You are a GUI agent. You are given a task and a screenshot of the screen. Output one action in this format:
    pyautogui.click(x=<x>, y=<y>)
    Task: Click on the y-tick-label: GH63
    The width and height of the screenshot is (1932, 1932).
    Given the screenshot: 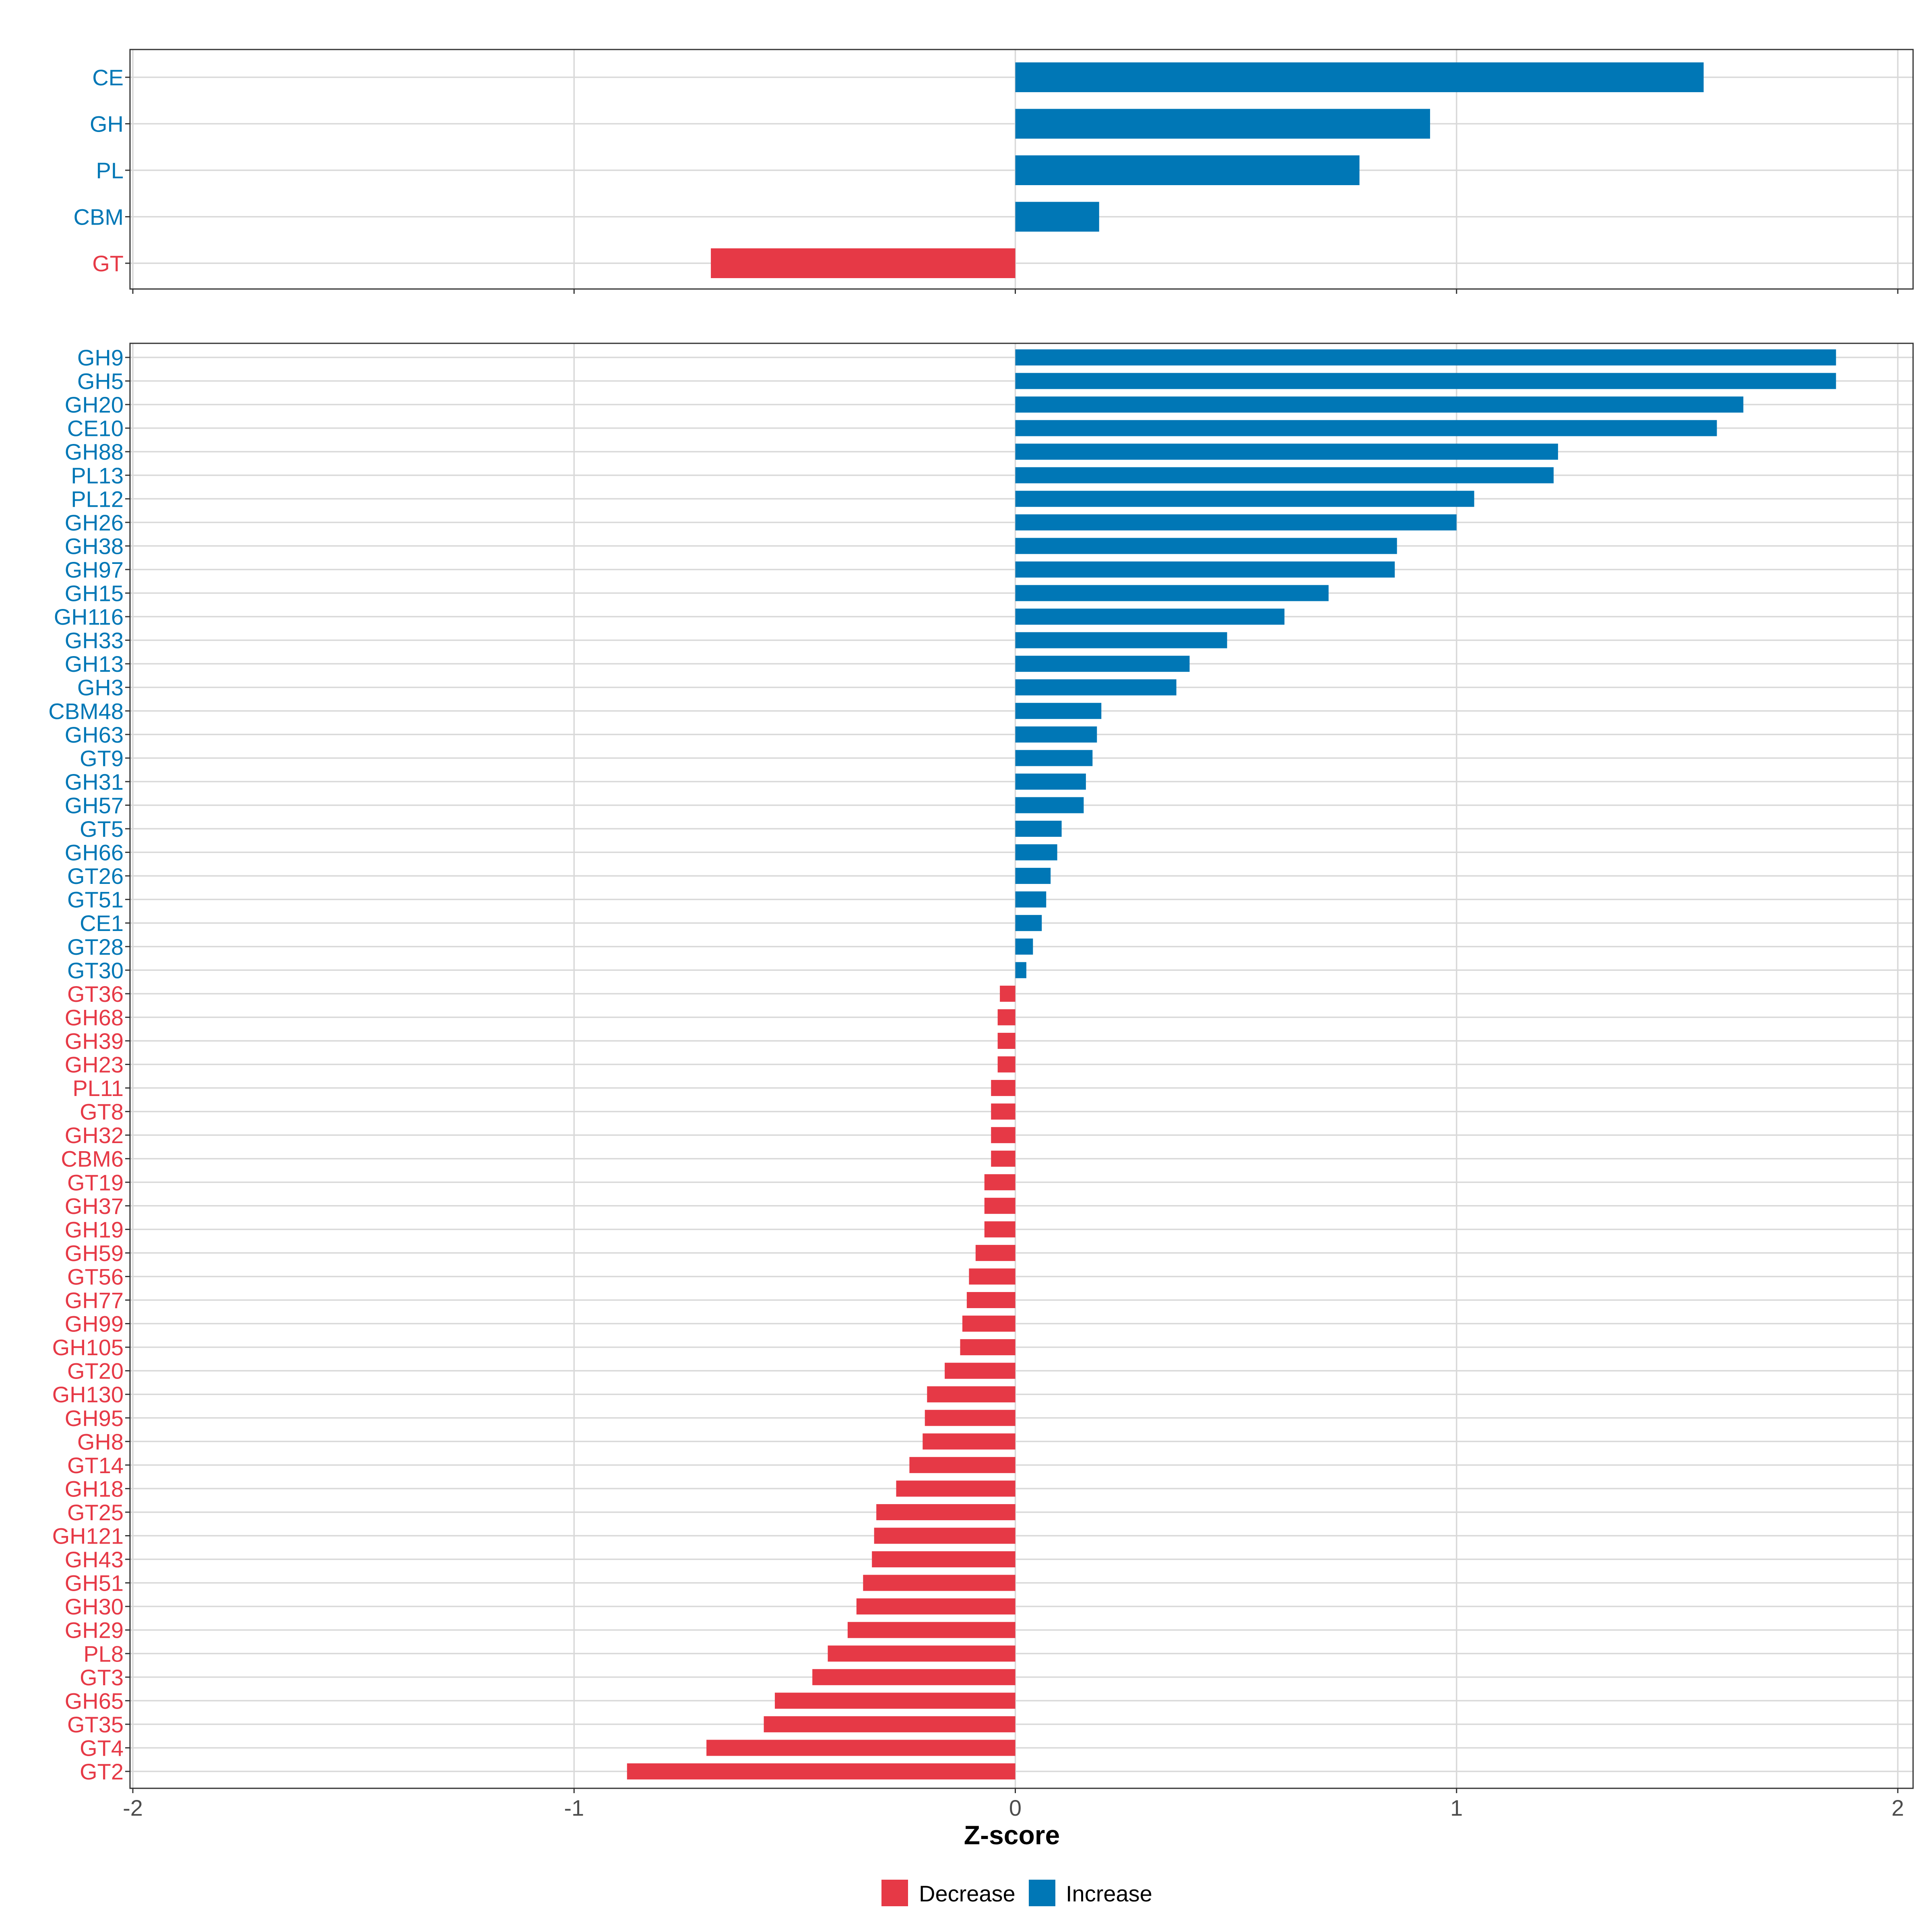 What is the action you would take?
    pyautogui.click(x=94, y=734)
    